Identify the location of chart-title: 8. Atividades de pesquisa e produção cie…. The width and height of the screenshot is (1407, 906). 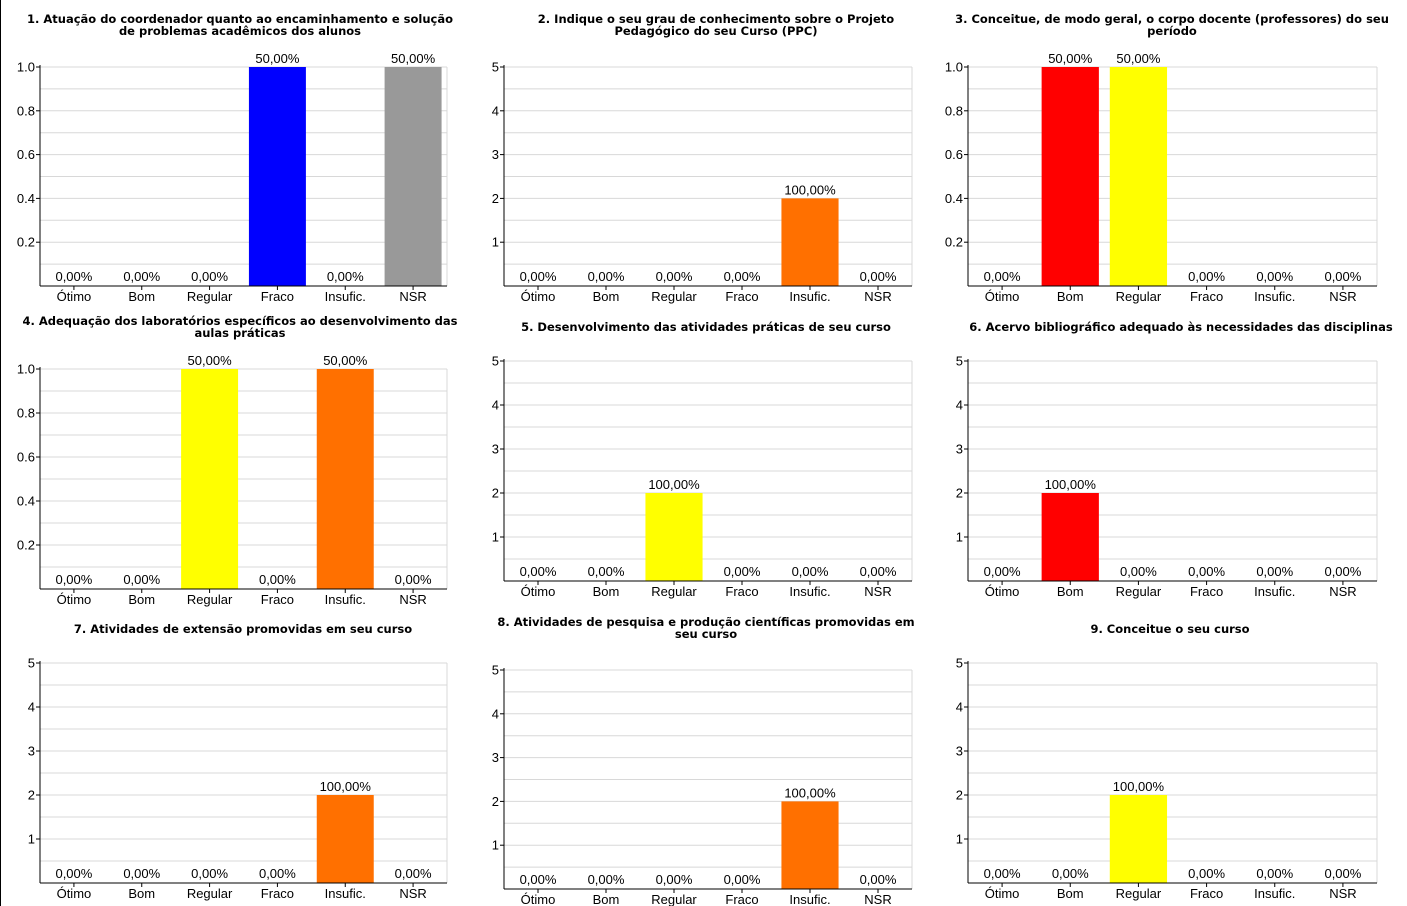
(705, 622).